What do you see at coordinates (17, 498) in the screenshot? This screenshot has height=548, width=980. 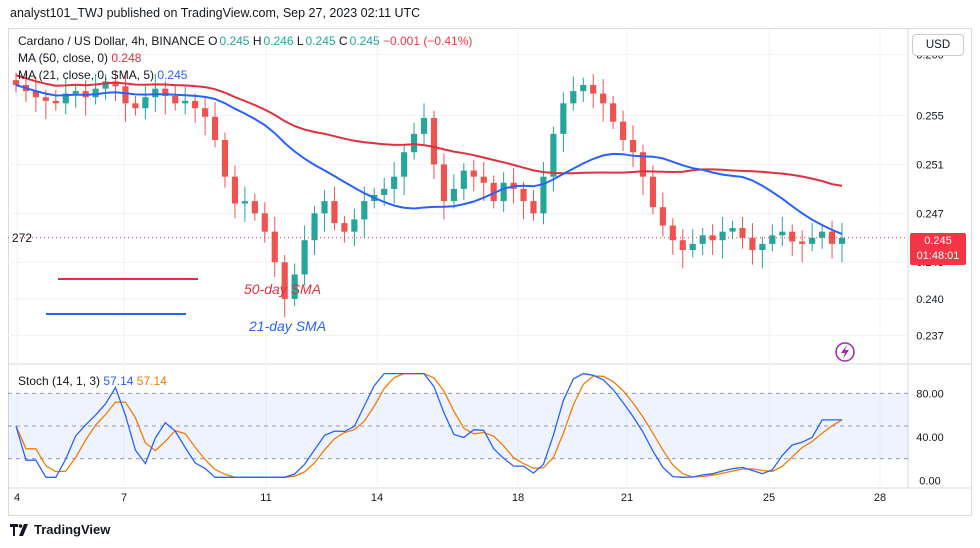 I see `time-tick-label: 4` at bounding box center [17, 498].